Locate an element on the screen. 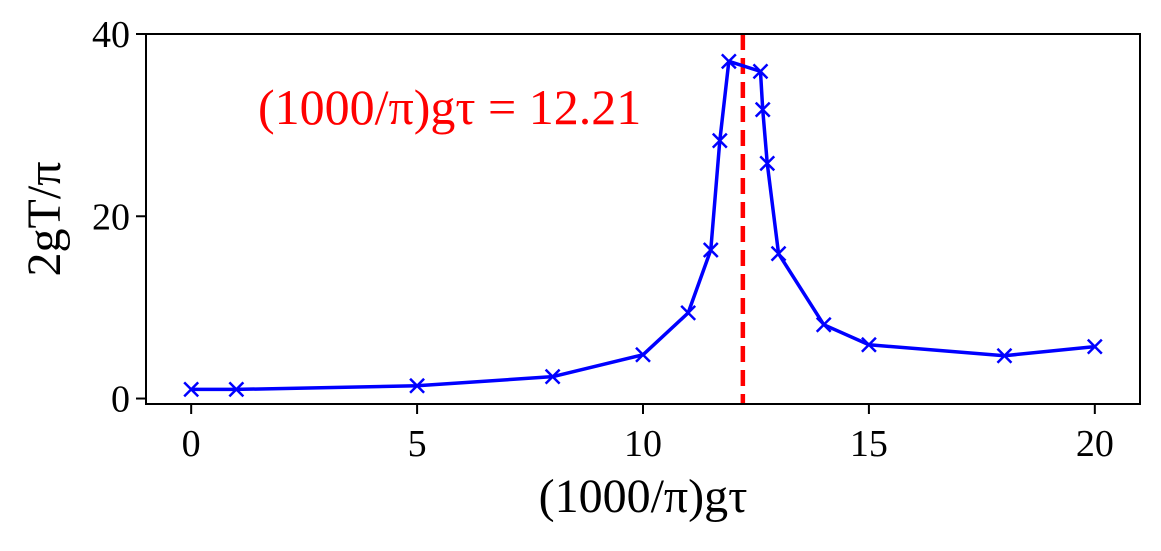 The width and height of the screenshot is (1161, 551). y-tick-label: 20 is located at coordinates (111, 217).